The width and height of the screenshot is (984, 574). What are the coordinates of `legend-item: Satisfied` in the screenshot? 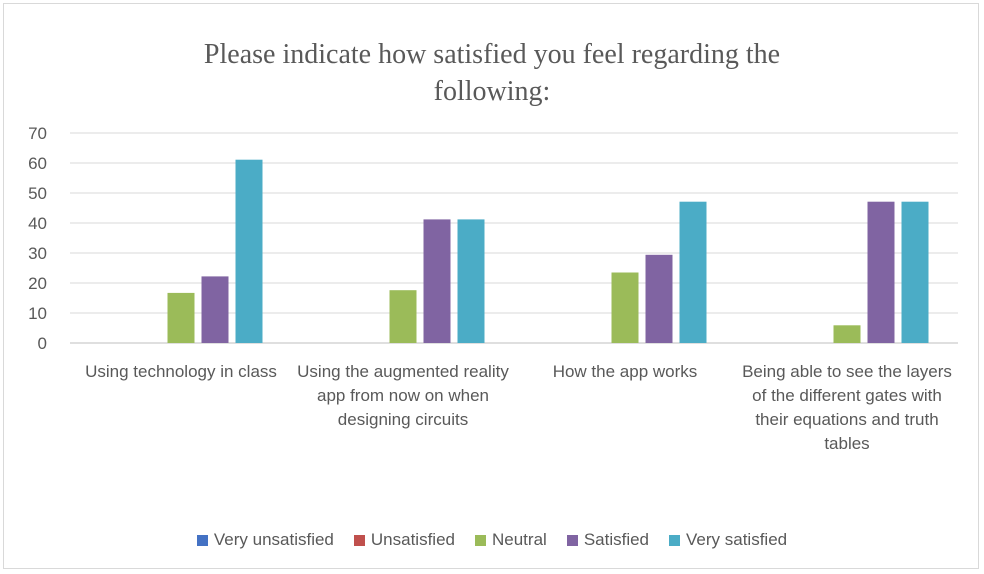 It's located at (608, 540).